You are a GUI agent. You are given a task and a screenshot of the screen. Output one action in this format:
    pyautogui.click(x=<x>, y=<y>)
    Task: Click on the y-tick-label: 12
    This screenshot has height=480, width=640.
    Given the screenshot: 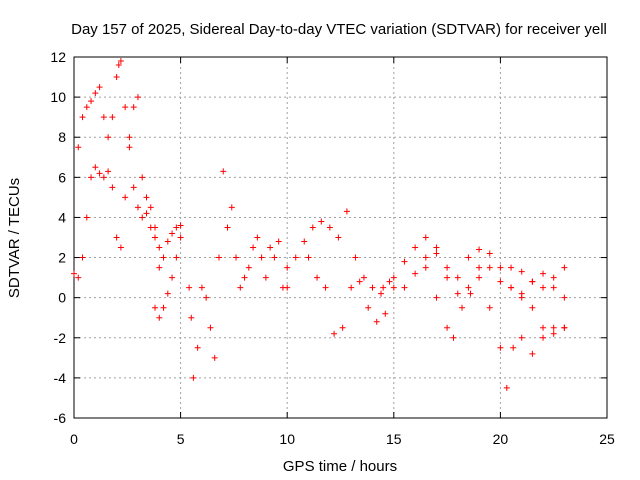 What is the action you would take?
    pyautogui.click(x=58, y=57)
    